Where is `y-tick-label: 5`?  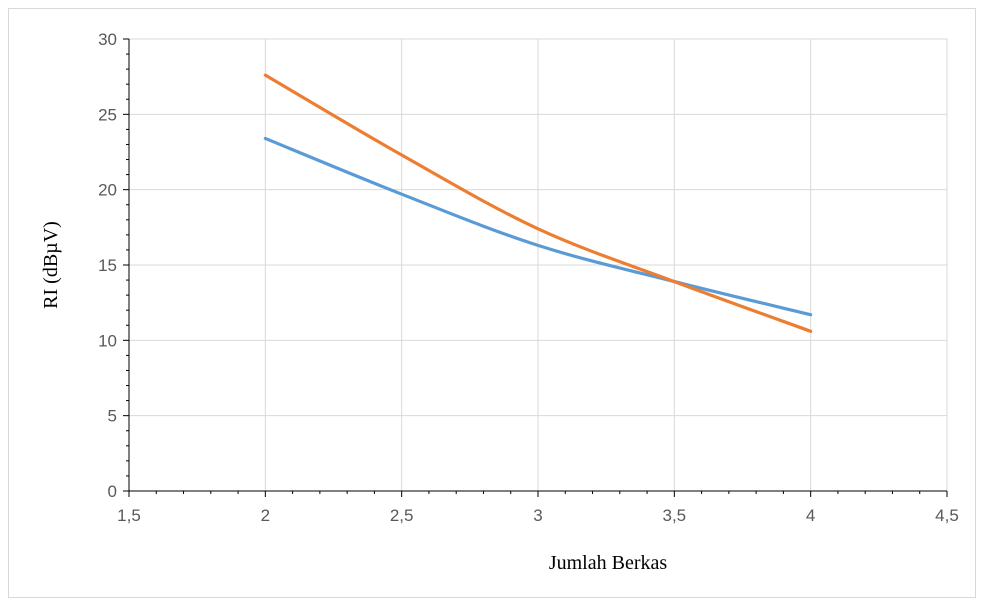 y-tick-label: 5 is located at coordinates (112, 416).